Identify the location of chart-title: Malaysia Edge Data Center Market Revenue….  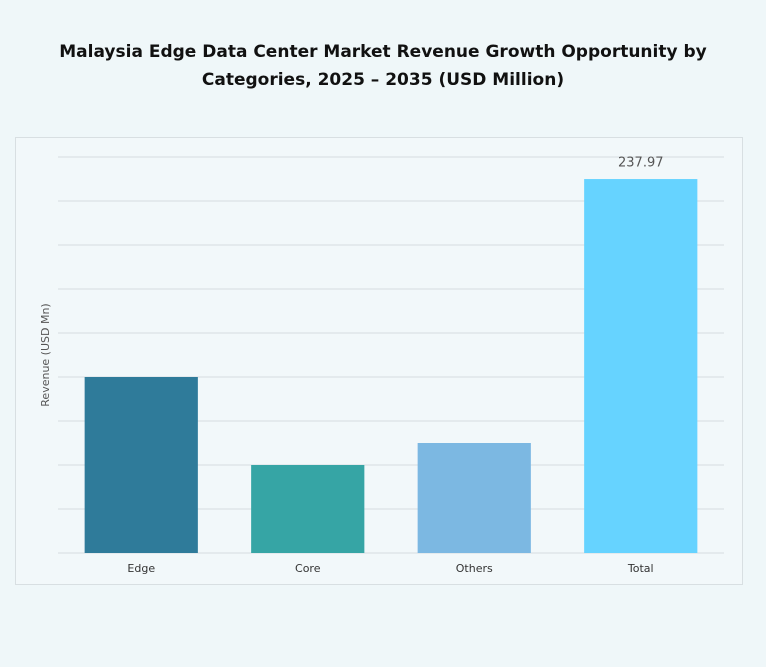
(383, 66).